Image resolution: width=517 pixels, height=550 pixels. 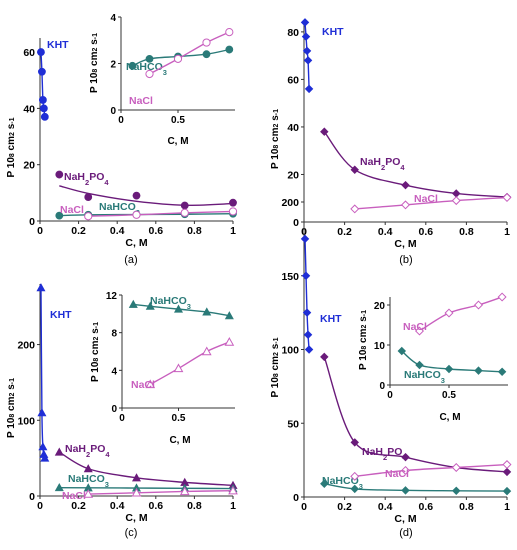 What do you see at coordinates (29, 53) in the screenshot?
I see `y-tick-label: 60` at bounding box center [29, 53].